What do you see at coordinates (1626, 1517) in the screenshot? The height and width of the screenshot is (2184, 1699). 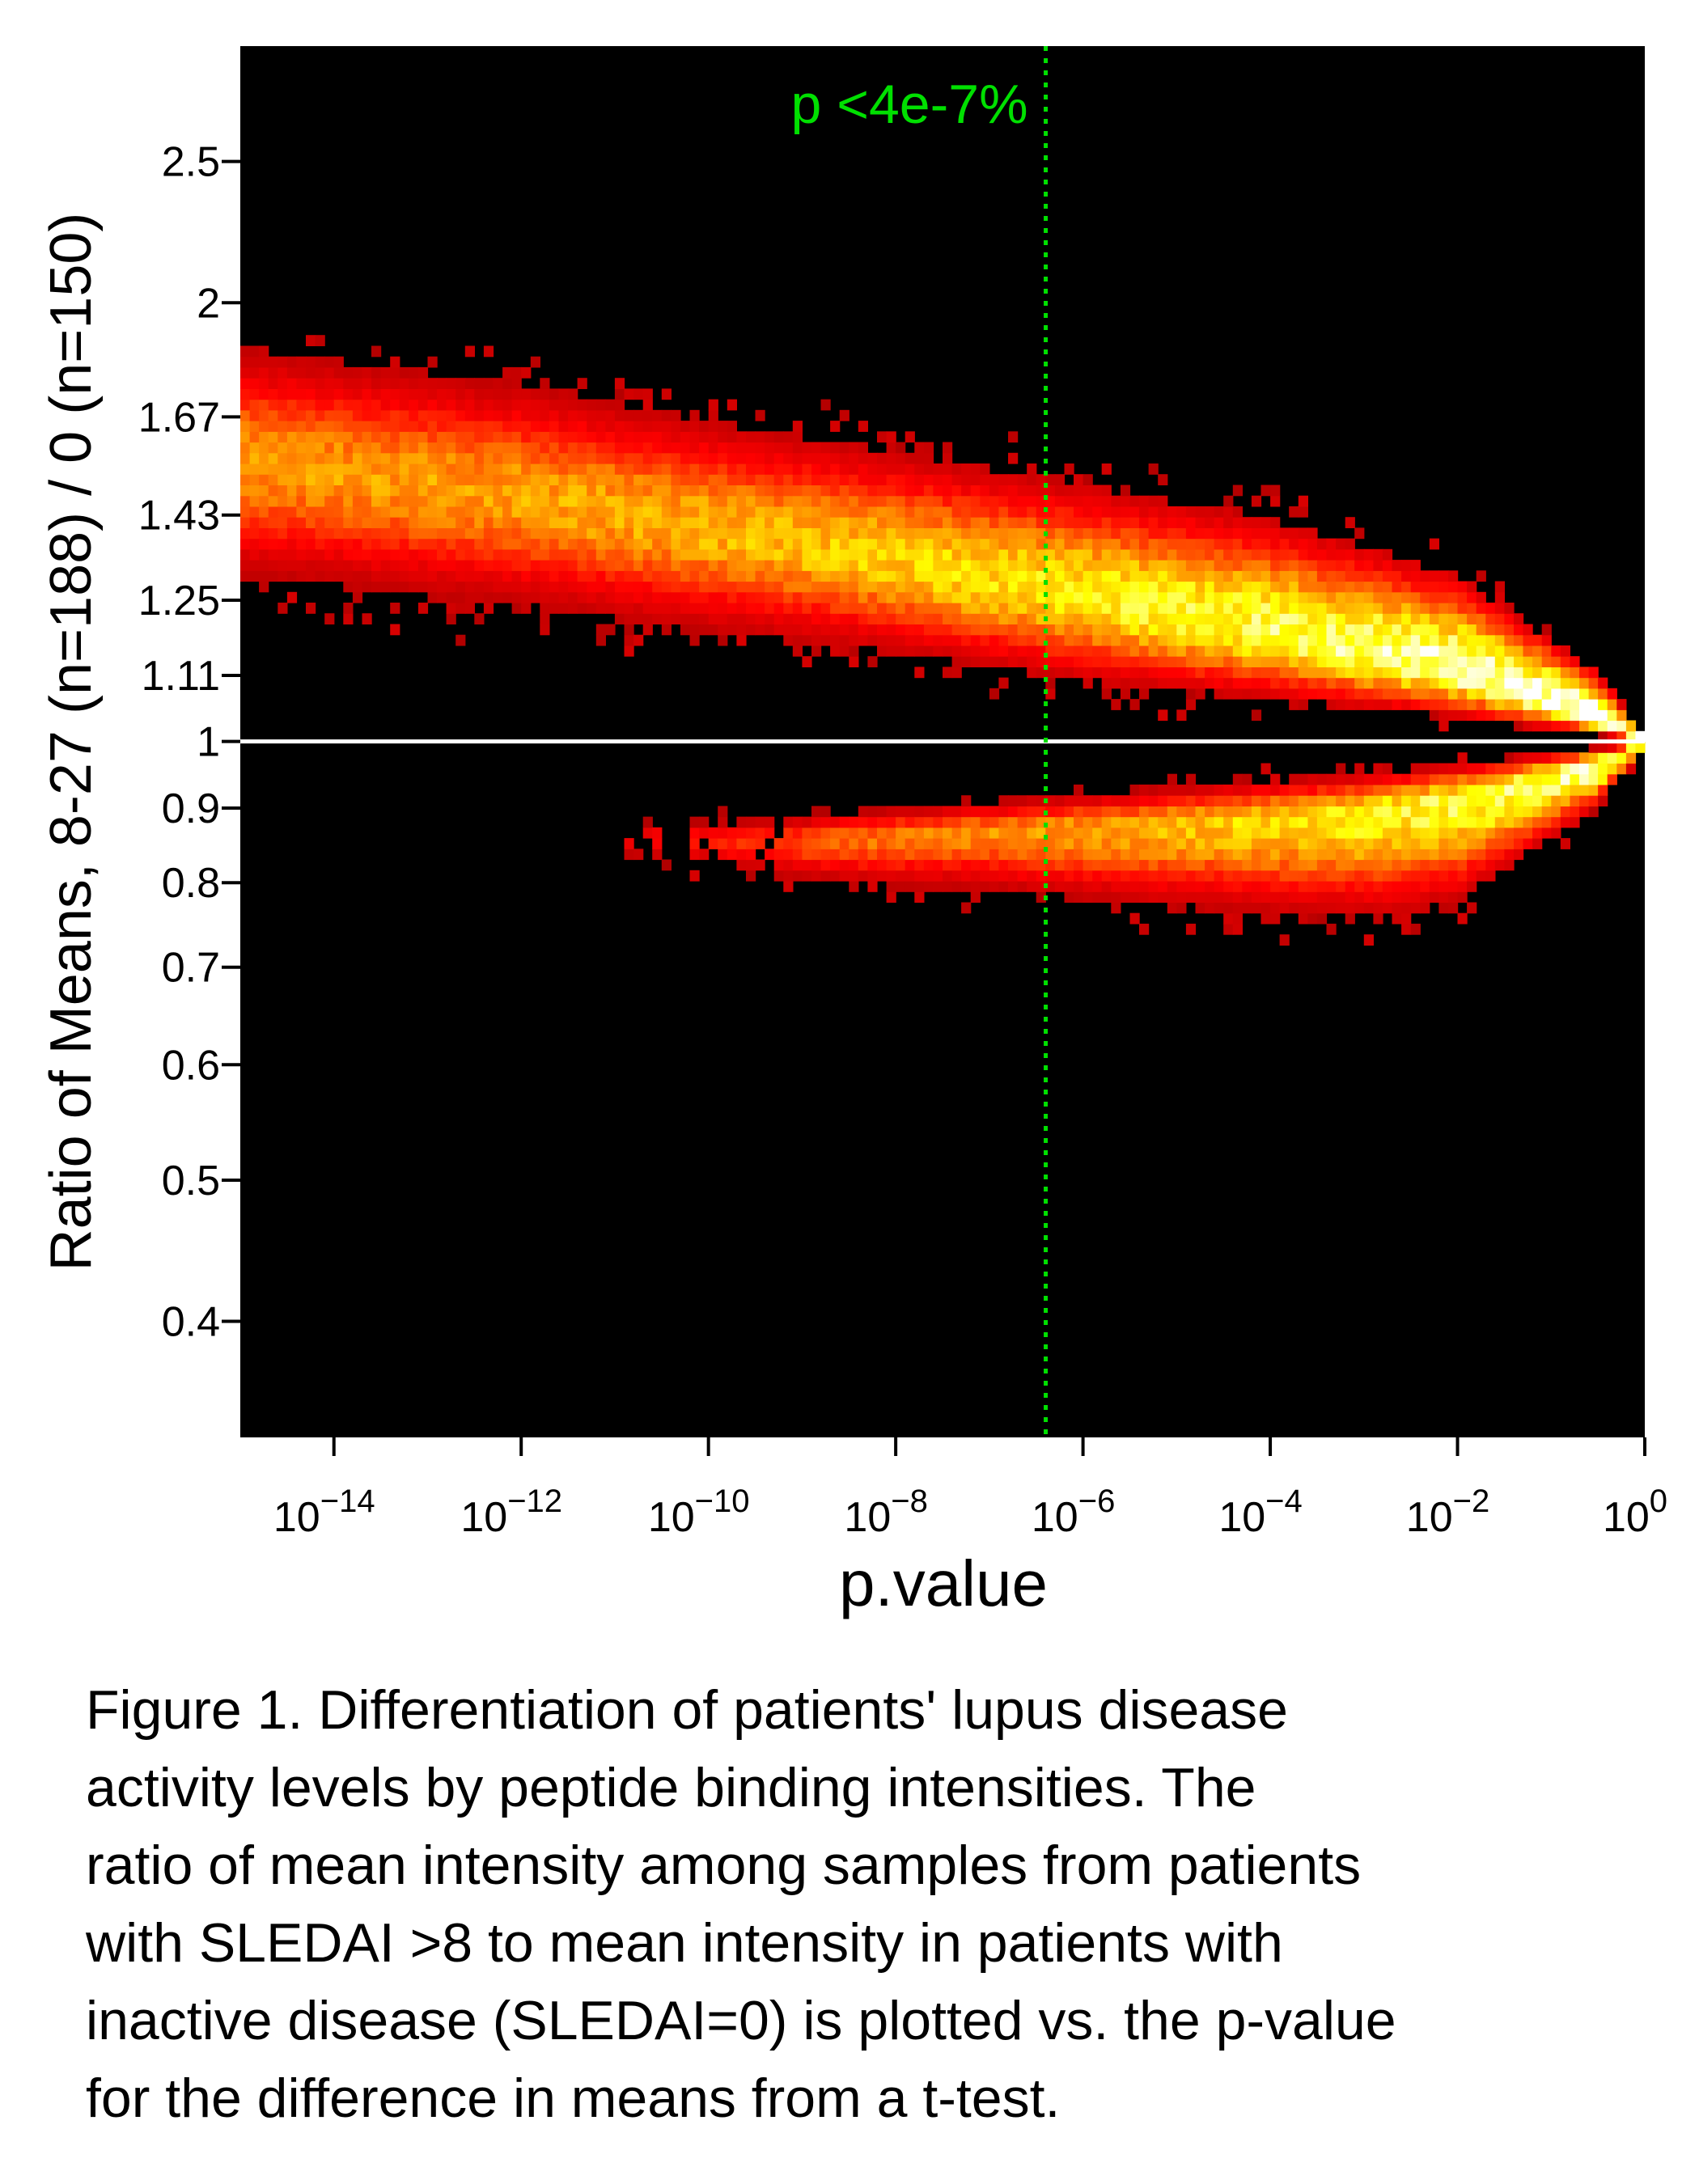 I see `x-tick-base: 10` at bounding box center [1626, 1517].